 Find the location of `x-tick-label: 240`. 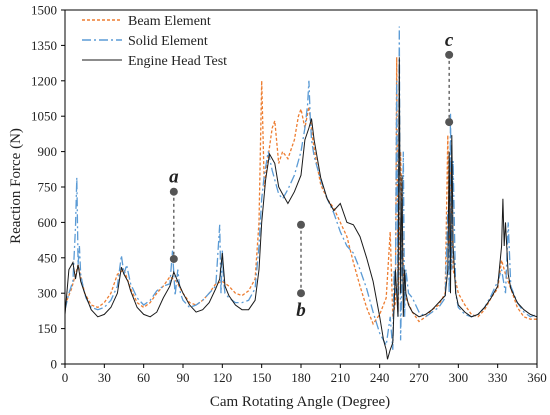

x-tick-label: 240 is located at coordinates (380, 377).